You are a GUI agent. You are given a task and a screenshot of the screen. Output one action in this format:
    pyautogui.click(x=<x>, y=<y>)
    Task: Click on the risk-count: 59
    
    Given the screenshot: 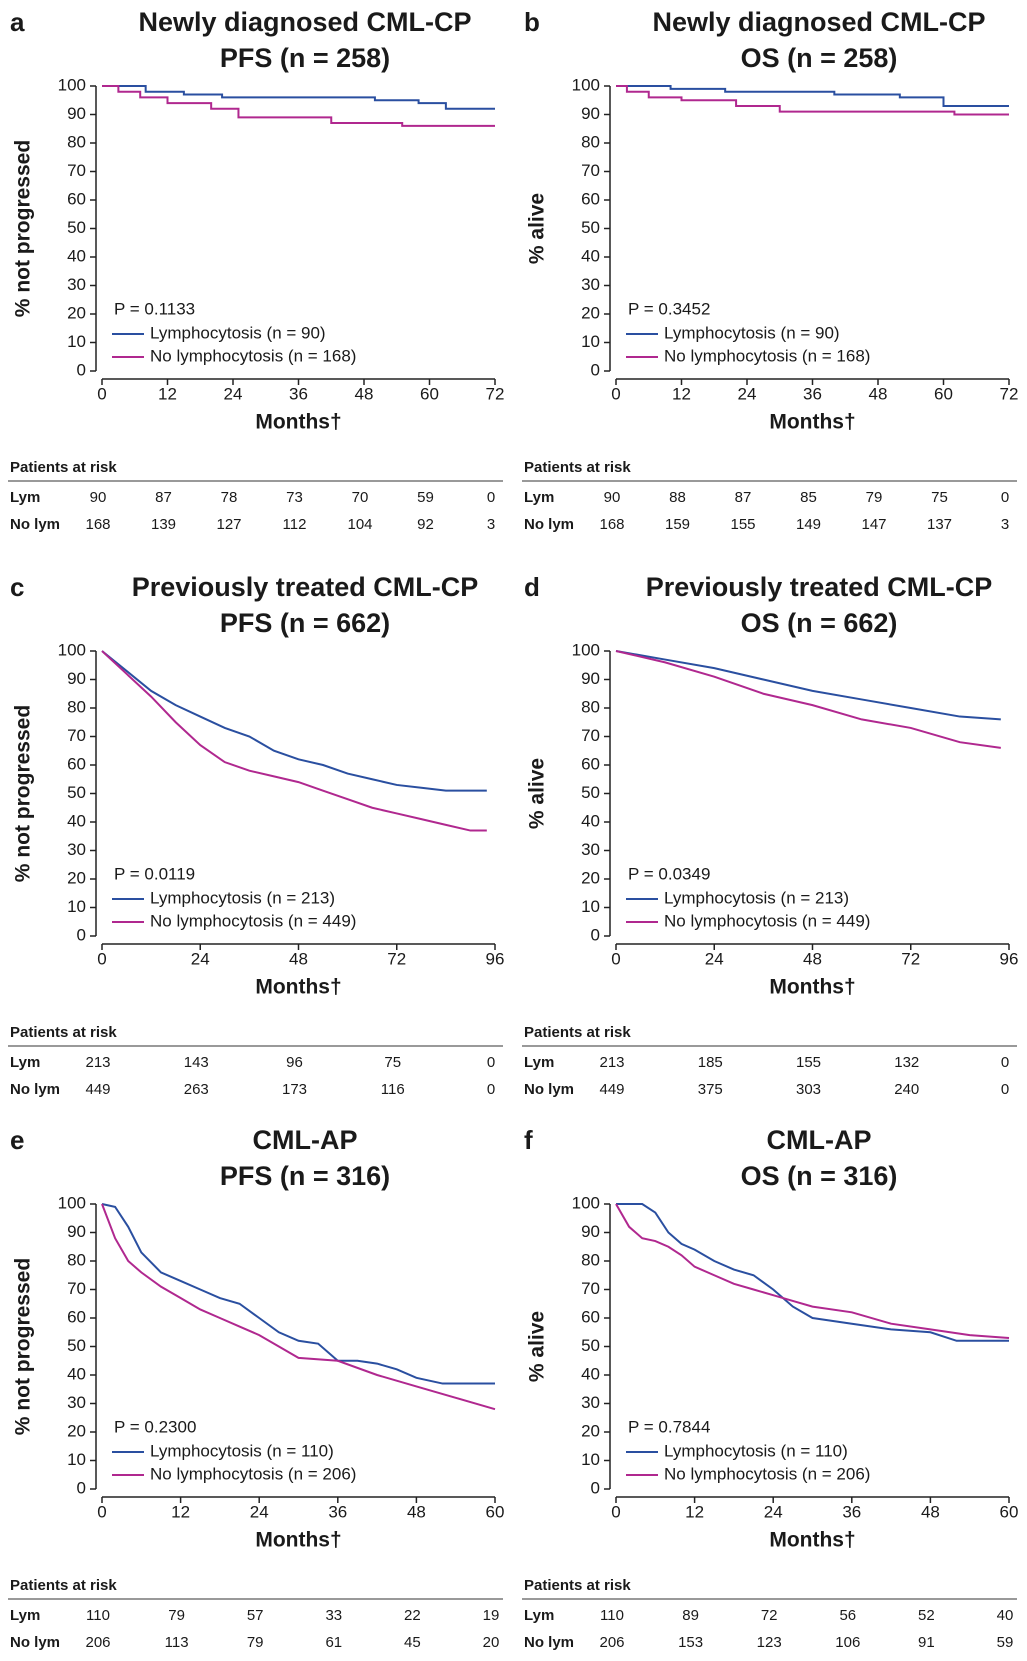 What is the action you would take?
    pyautogui.click(x=1005, y=1642)
    